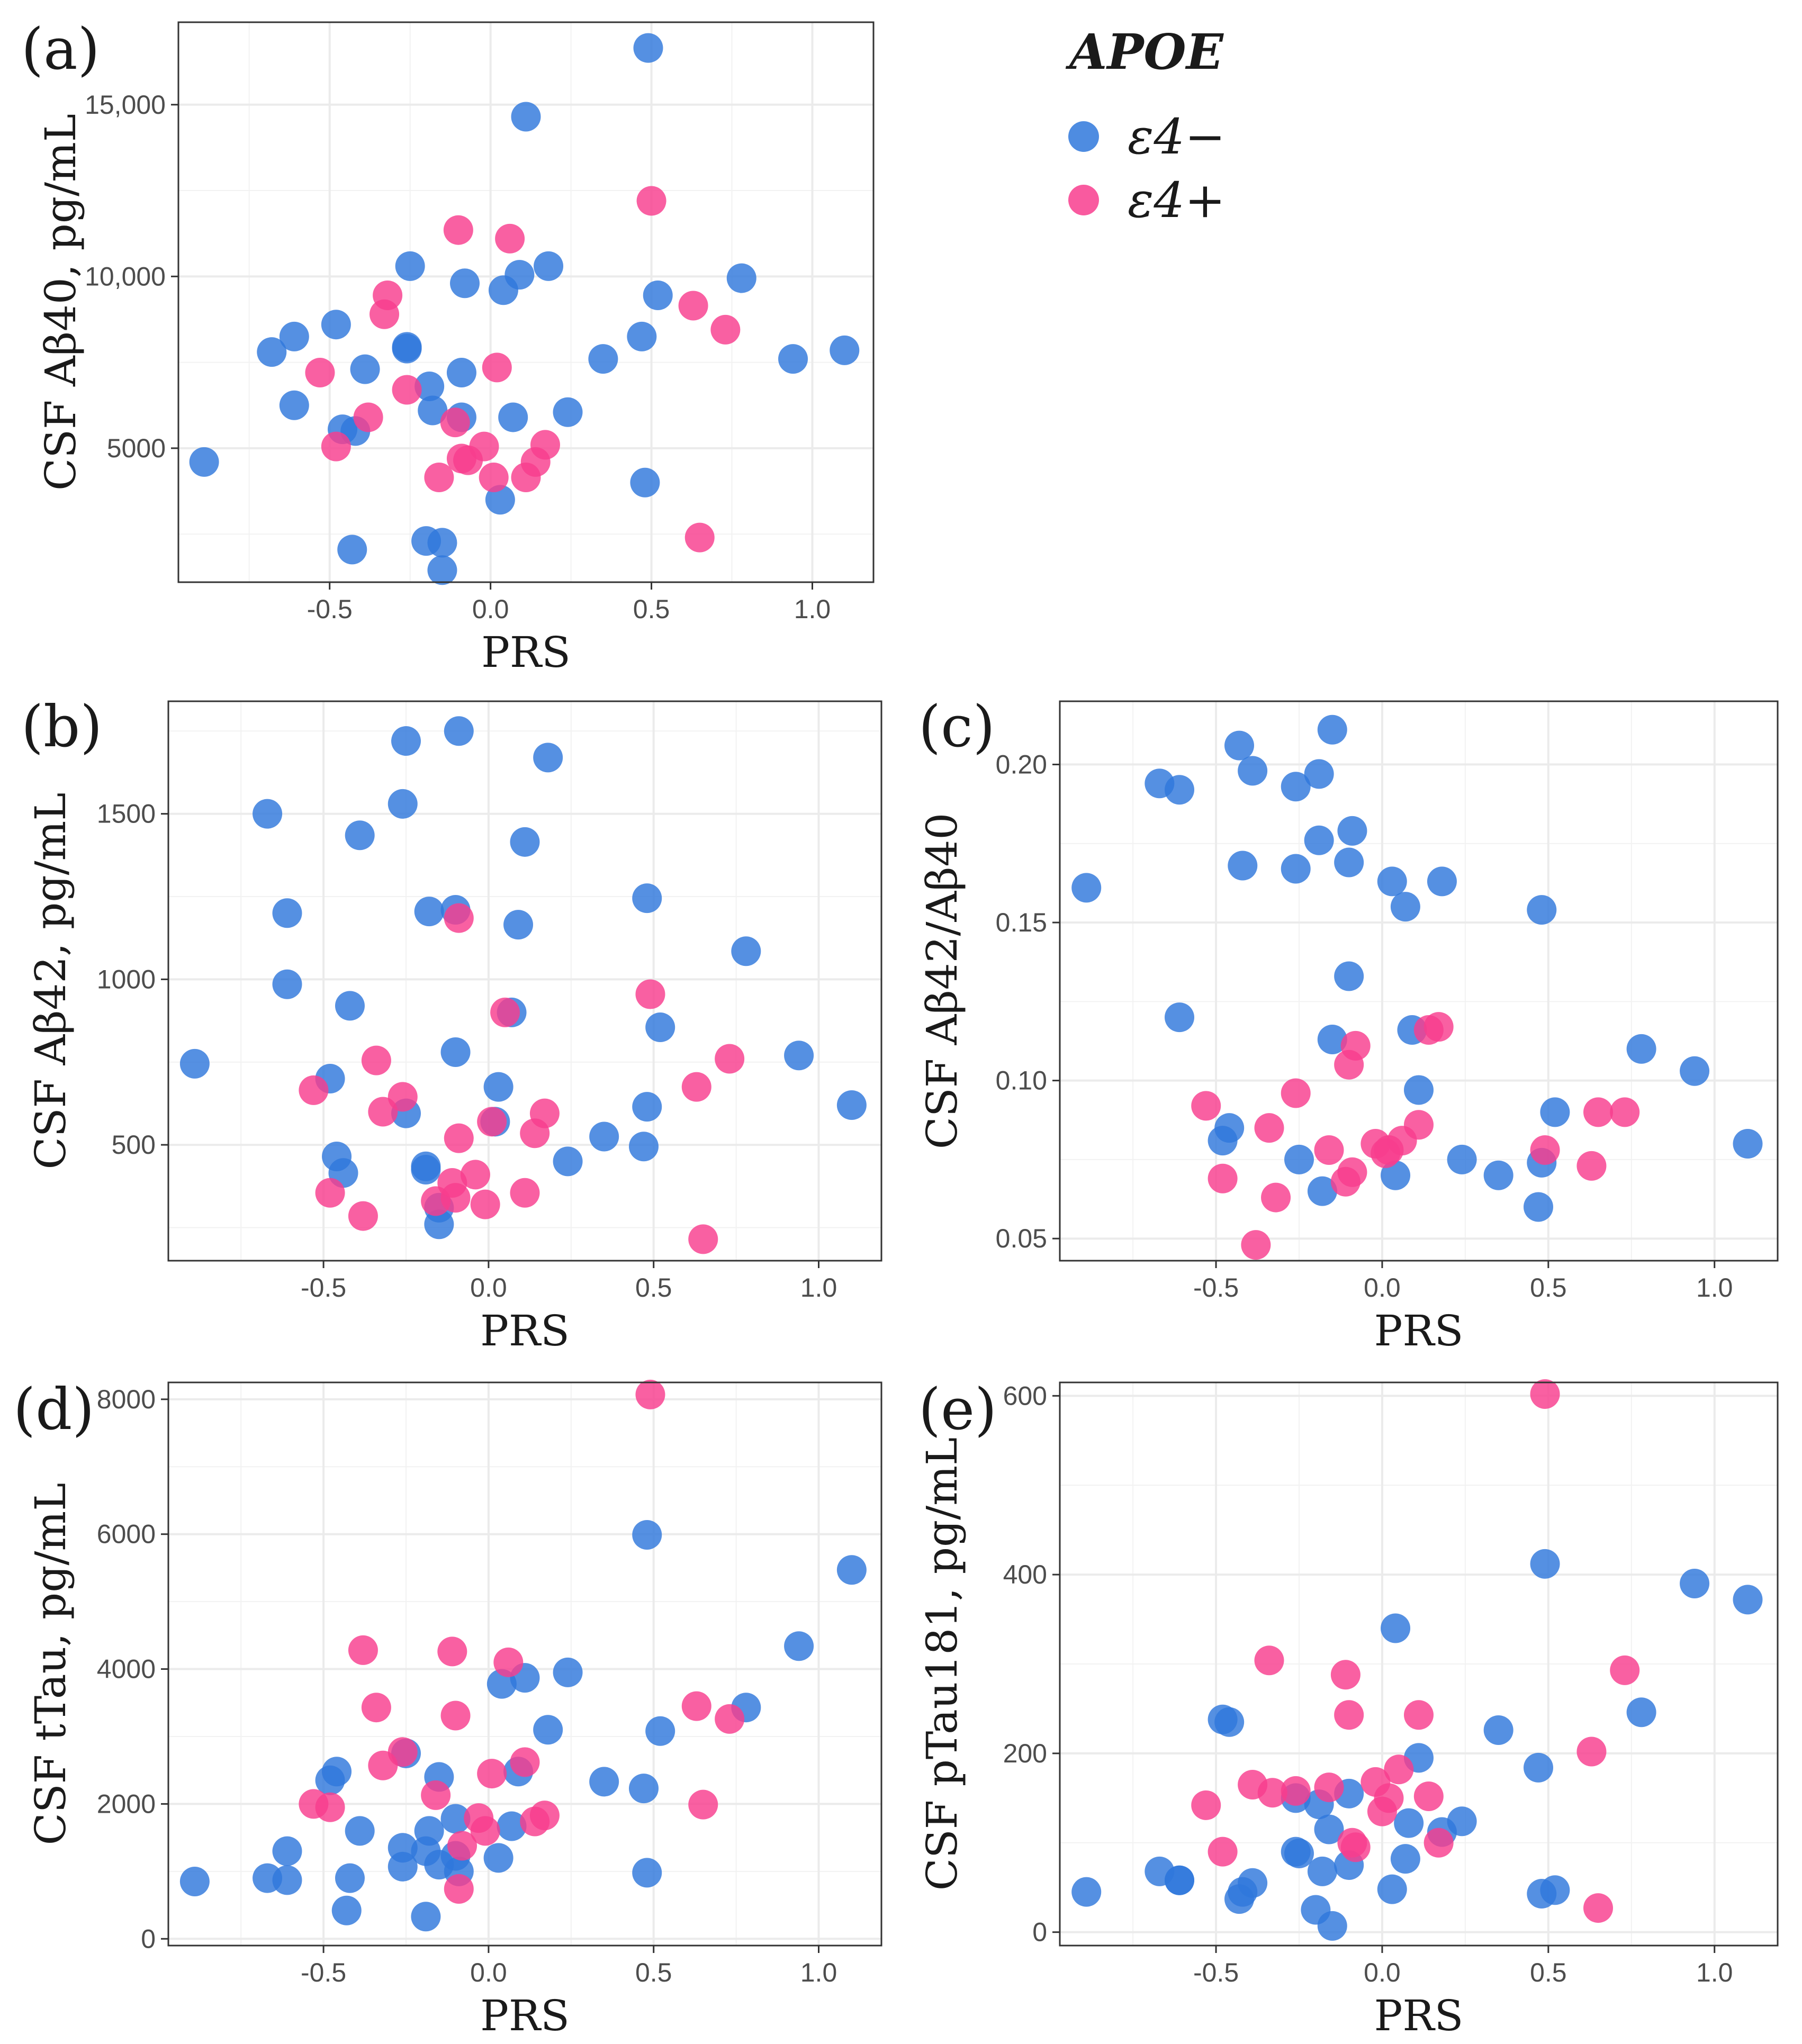  Describe the element at coordinates (126, 1534) in the screenshot. I see `y-tick-label: 6000` at that location.